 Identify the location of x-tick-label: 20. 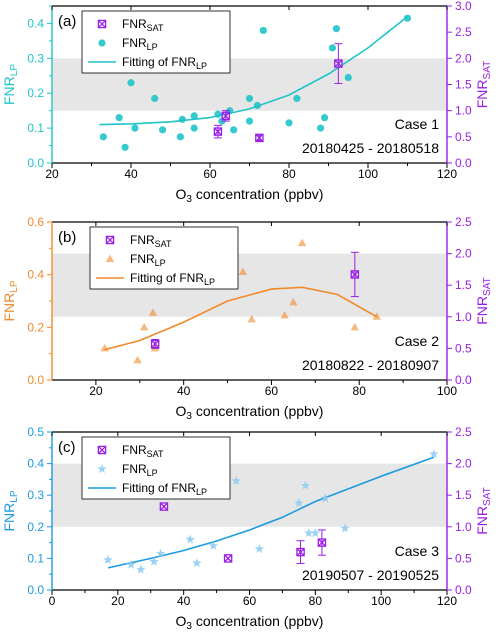
(52, 174).